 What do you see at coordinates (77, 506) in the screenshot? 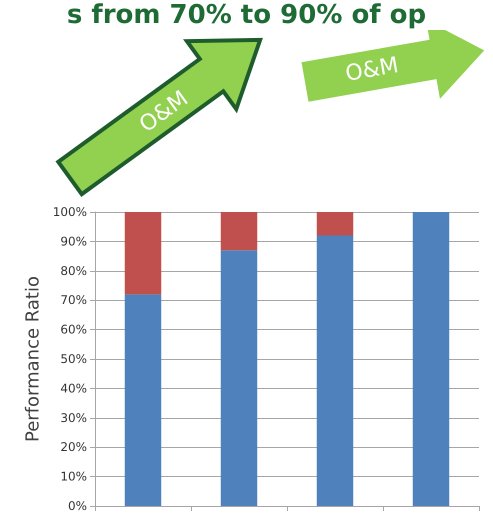
I see `y-tick-label: 0%` at bounding box center [77, 506].